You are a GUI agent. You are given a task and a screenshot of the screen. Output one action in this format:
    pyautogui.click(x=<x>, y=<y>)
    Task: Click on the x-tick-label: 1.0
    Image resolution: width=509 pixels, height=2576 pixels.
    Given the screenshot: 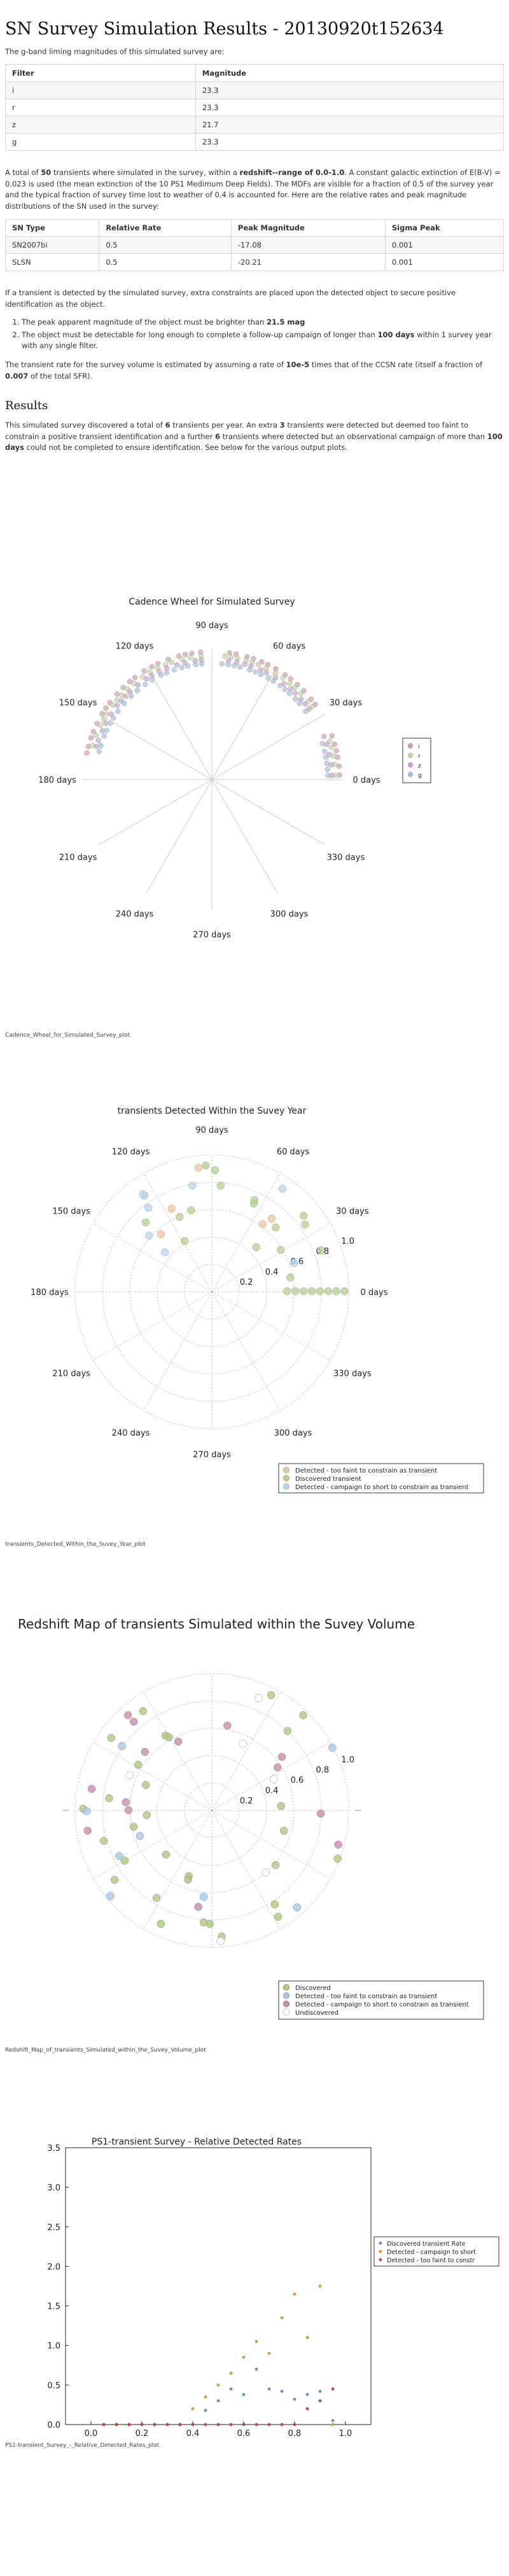 What is the action you would take?
    pyautogui.click(x=345, y=2434)
    